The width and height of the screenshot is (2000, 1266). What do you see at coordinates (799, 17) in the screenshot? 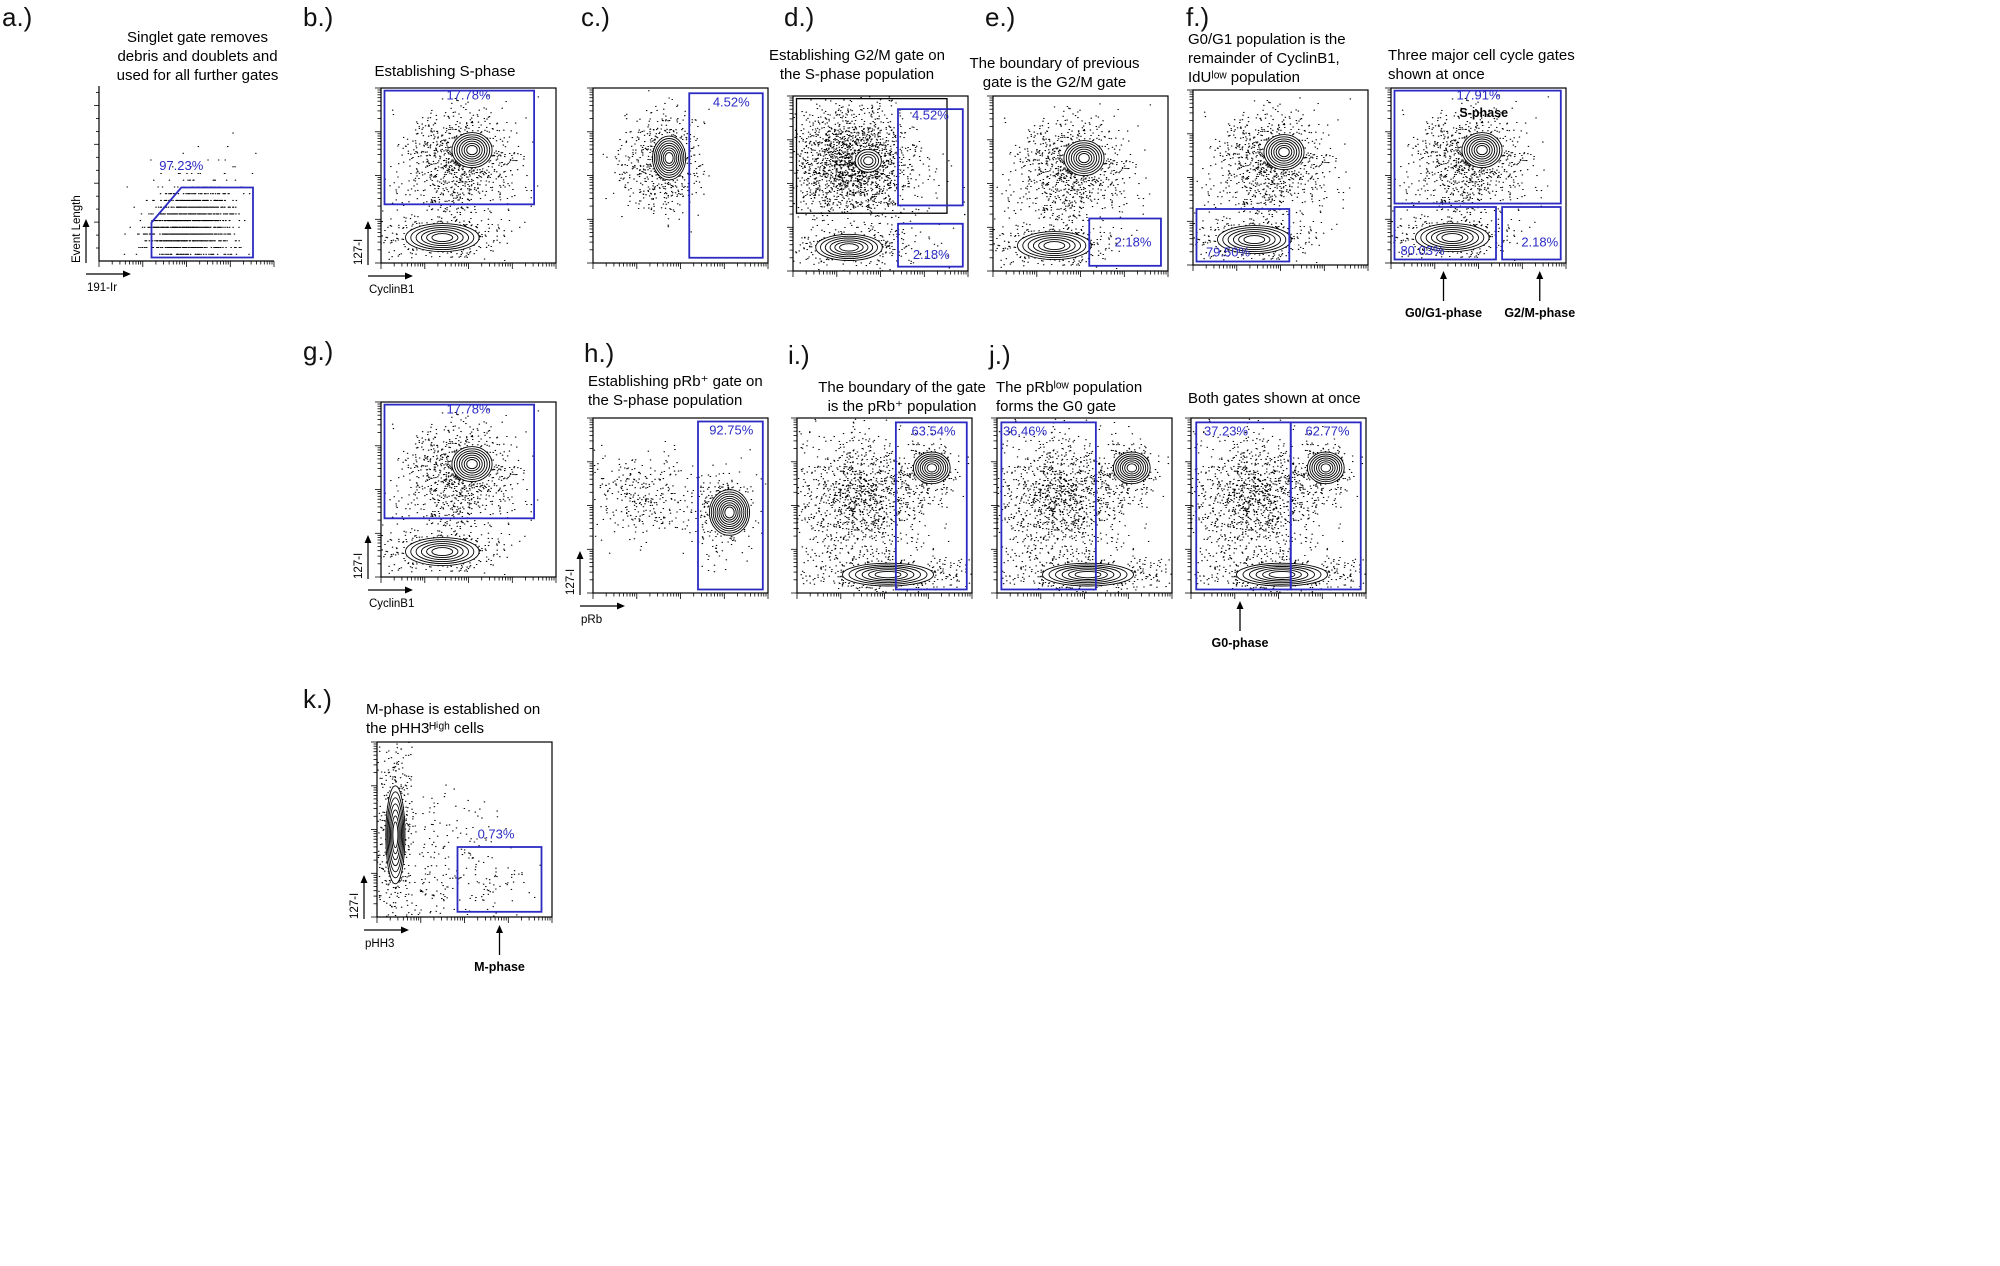
I see `panel-letter-d: d.)` at bounding box center [799, 17].